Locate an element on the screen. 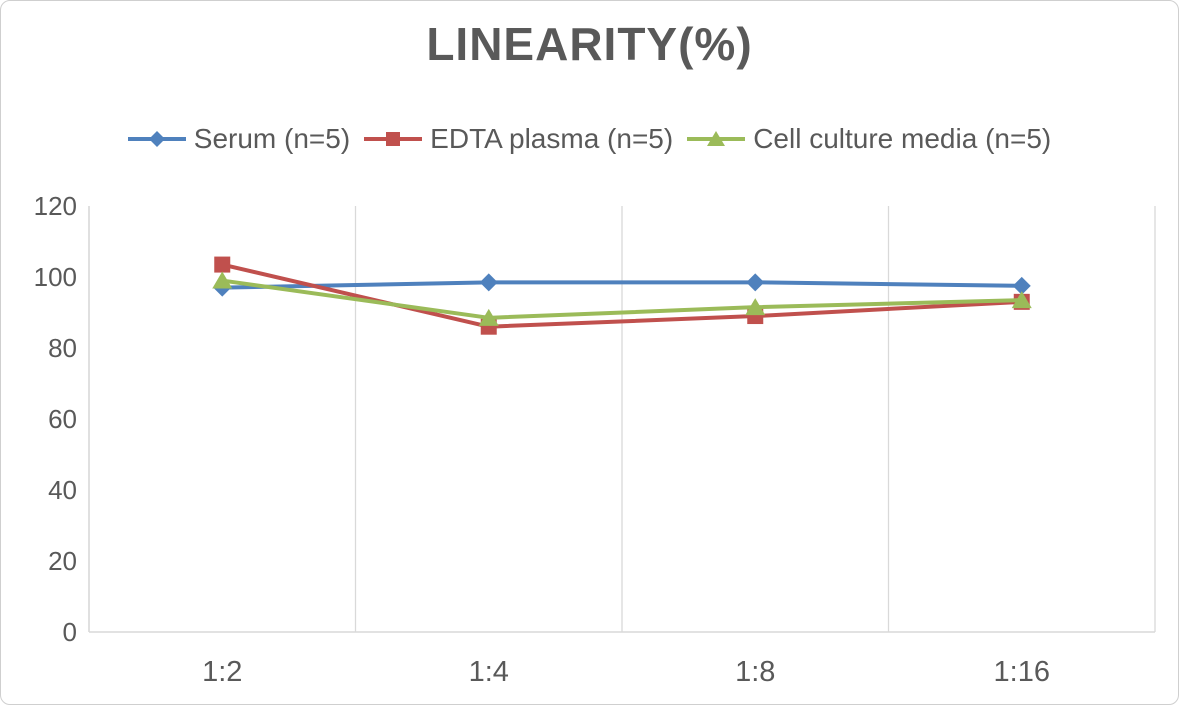 The width and height of the screenshot is (1179, 705). legend-item: EDTA plasma (n=5) is located at coordinates (518, 139).